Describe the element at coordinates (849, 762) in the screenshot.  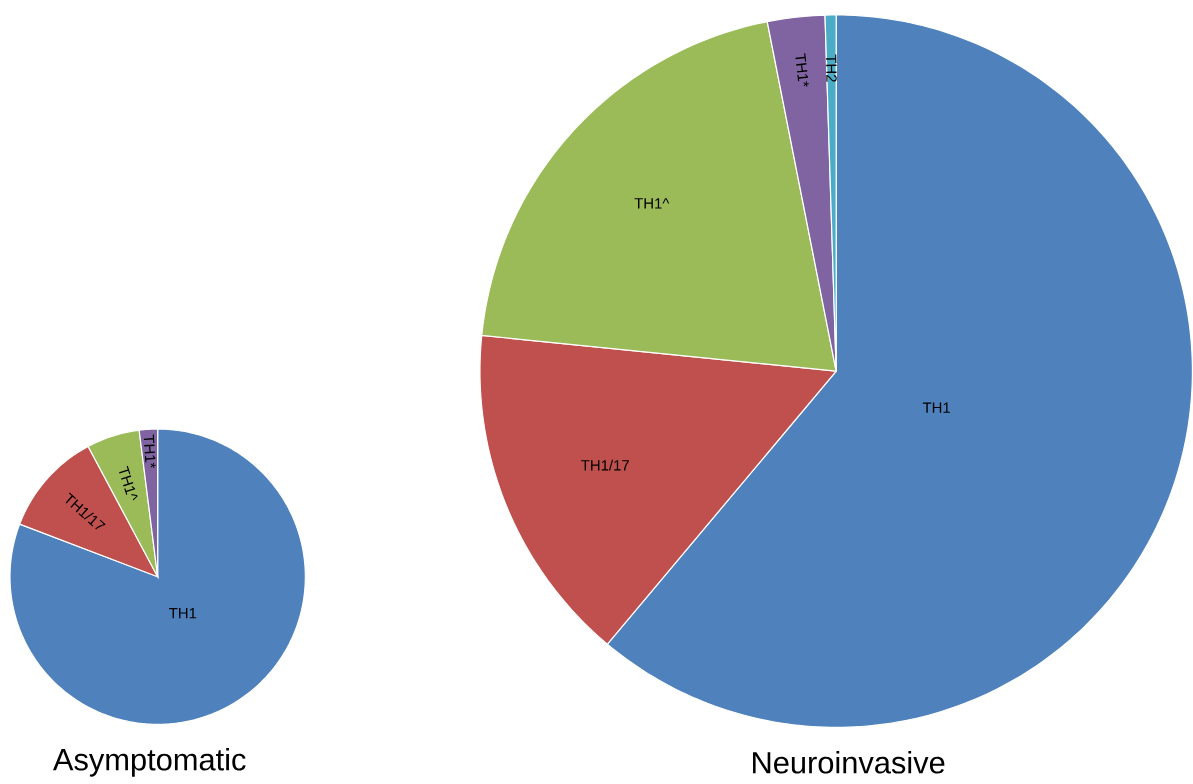
I see `text: Neuroinvasive` at that location.